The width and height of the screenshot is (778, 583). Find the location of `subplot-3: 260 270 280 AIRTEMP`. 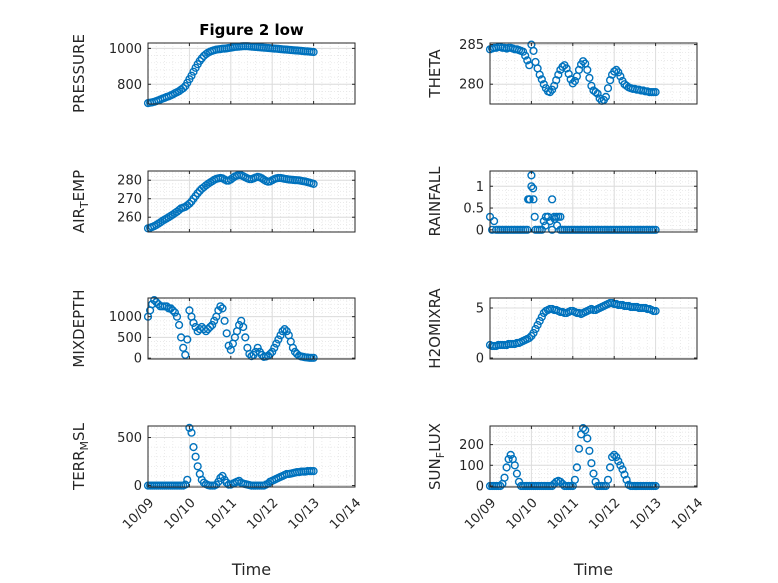

subplot-3: 260 270 280 AIRTEMP is located at coordinates (213, 201).